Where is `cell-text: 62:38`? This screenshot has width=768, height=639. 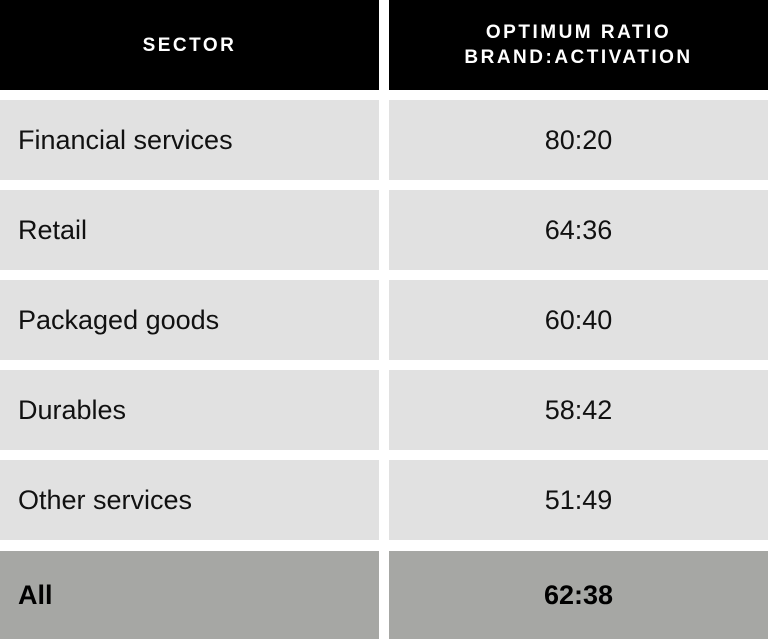
cell-text: 62:38 is located at coordinates (578, 594).